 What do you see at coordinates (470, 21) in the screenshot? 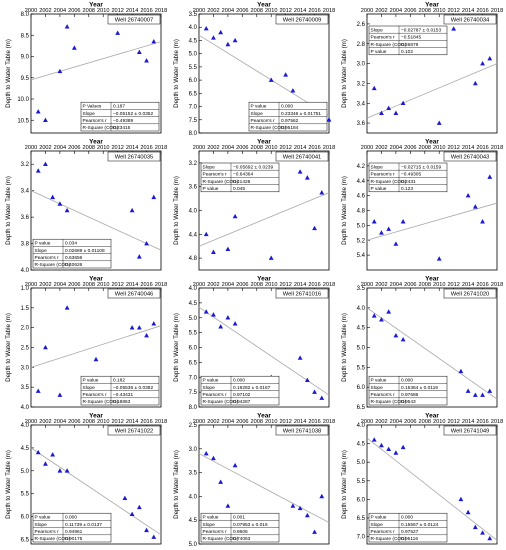
I see `well-title: Well 26740034` at bounding box center [470, 21].